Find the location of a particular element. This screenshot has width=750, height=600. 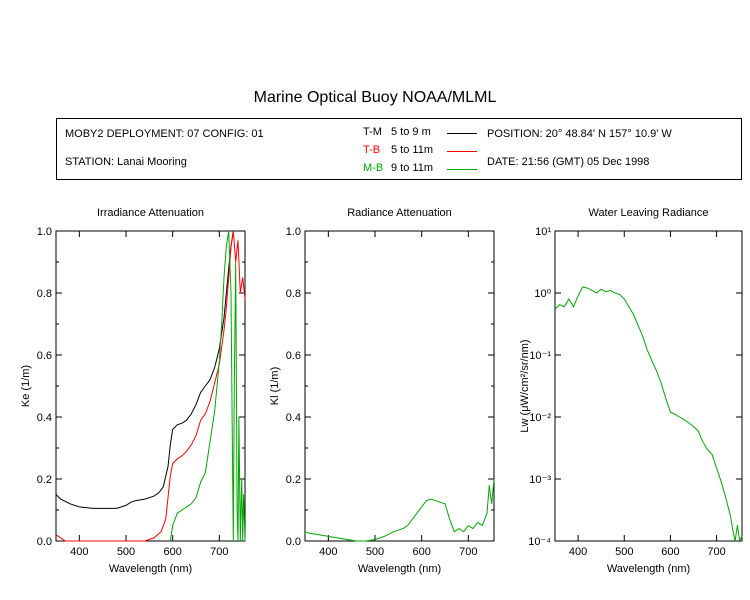

y-tick-label-1-4: 0.8 is located at coordinates (293, 294).